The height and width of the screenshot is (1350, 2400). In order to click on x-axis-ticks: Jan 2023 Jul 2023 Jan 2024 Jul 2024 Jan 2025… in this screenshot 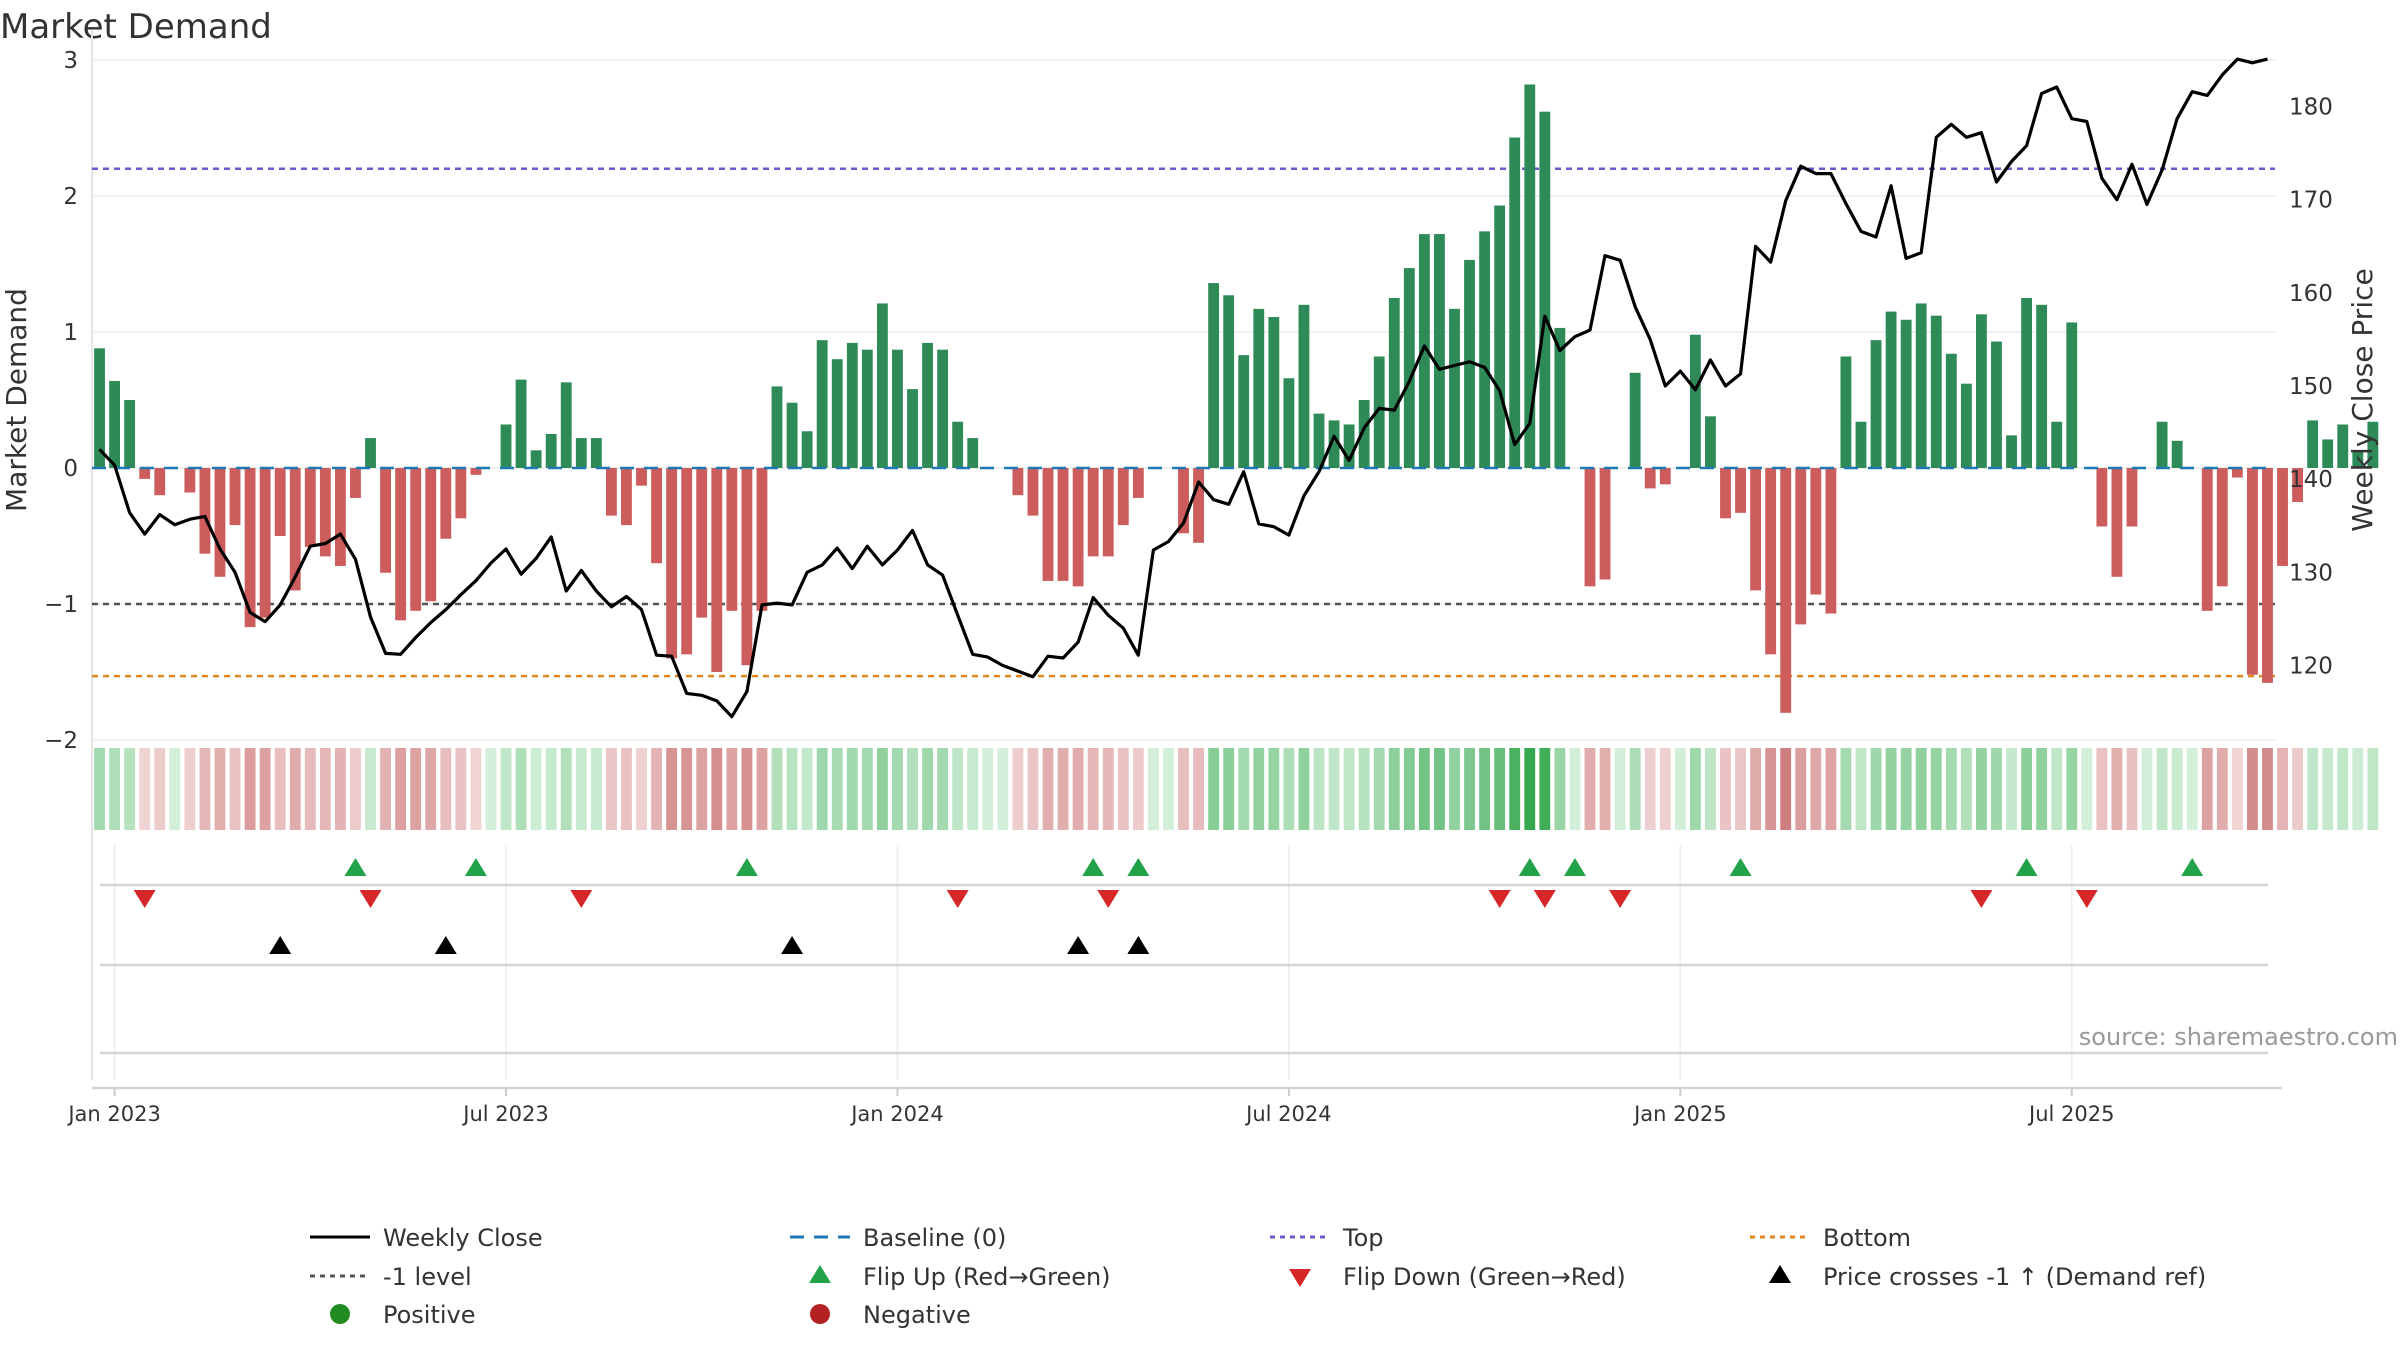, I will do `click(1090, 1107)`.